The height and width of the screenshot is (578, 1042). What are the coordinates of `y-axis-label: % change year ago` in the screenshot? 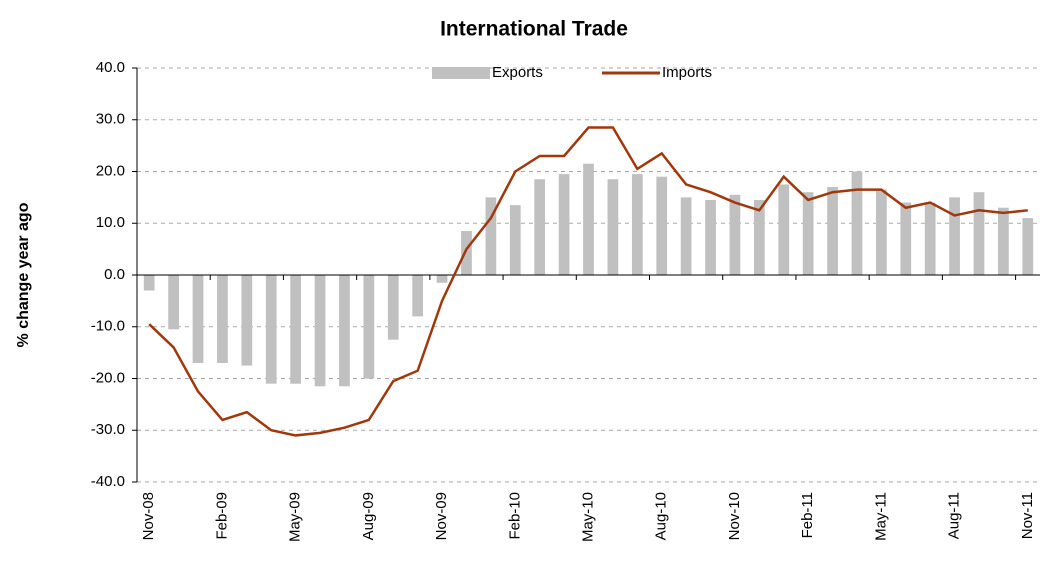 It's located at (23, 274).